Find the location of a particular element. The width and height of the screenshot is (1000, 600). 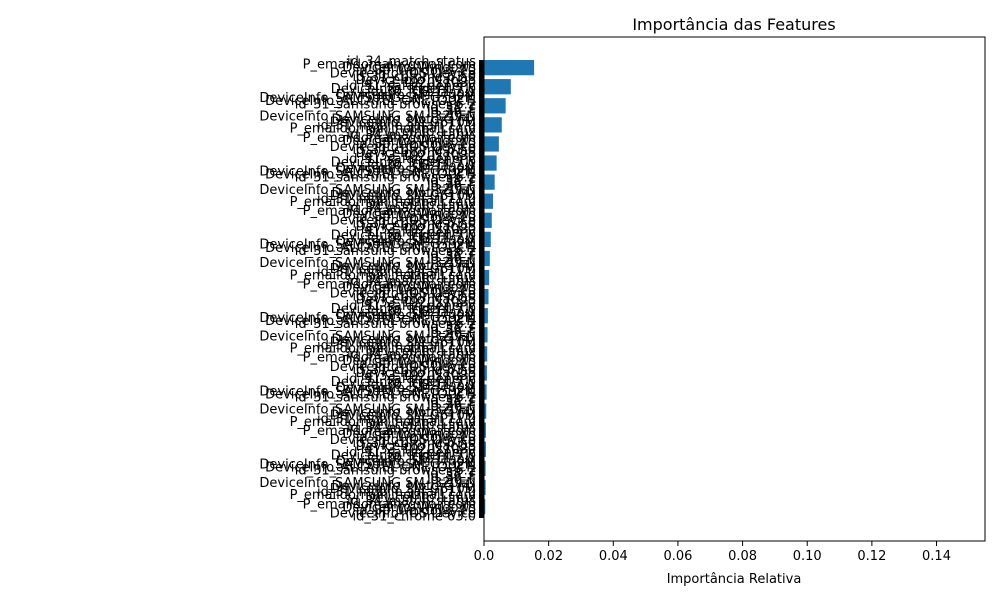

x-tick-label: 0.08 is located at coordinates (742, 556).